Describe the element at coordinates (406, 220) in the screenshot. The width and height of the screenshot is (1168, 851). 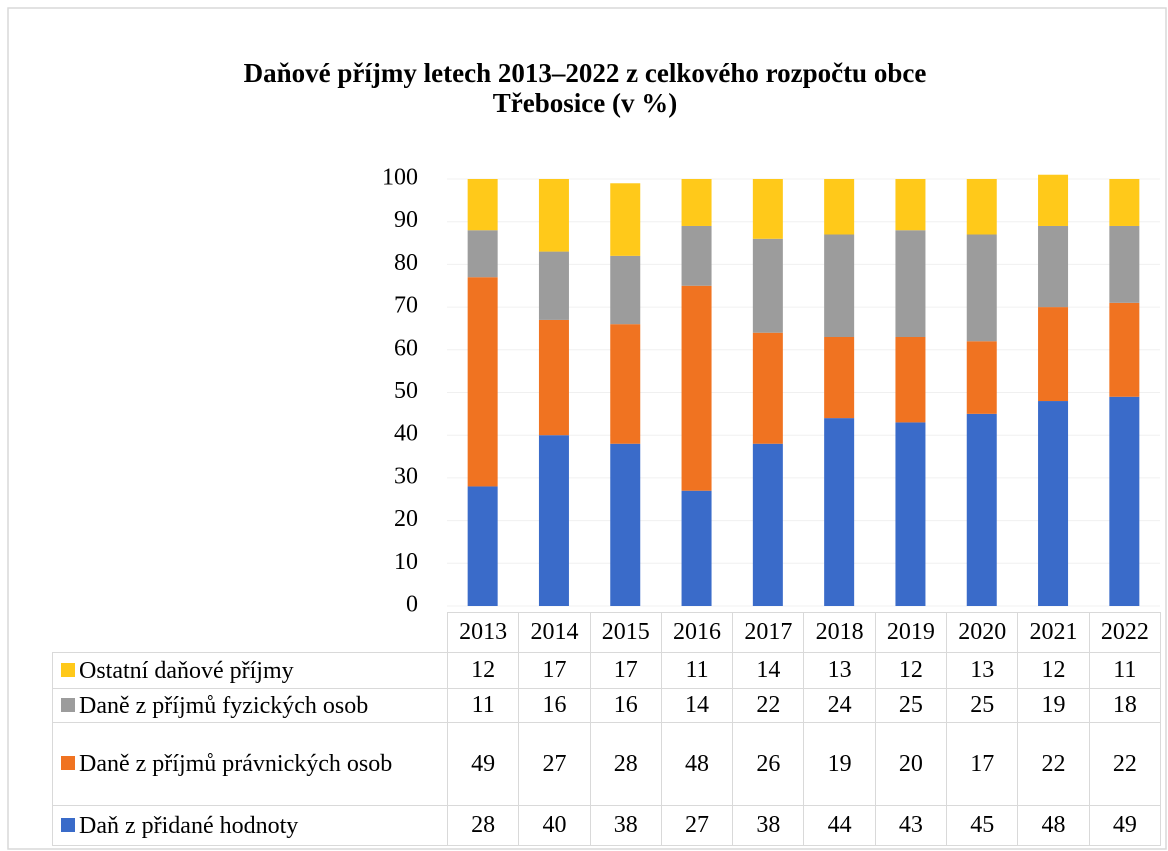
I see `y-tick-label: 90` at that location.